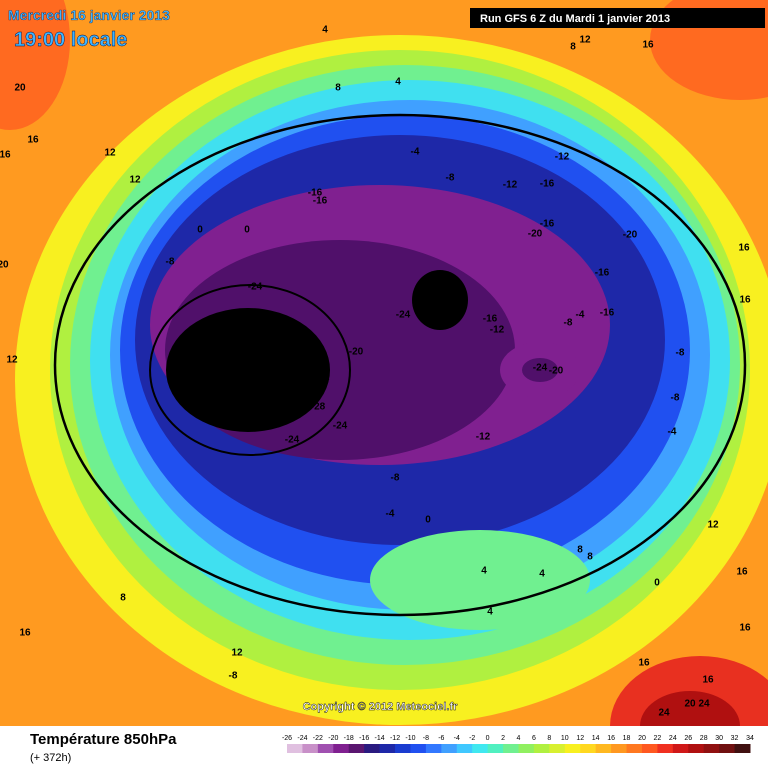 Image resolution: width=768 pixels, height=768 pixels. I want to click on colorbar-tick-label: 8, so click(549, 738).